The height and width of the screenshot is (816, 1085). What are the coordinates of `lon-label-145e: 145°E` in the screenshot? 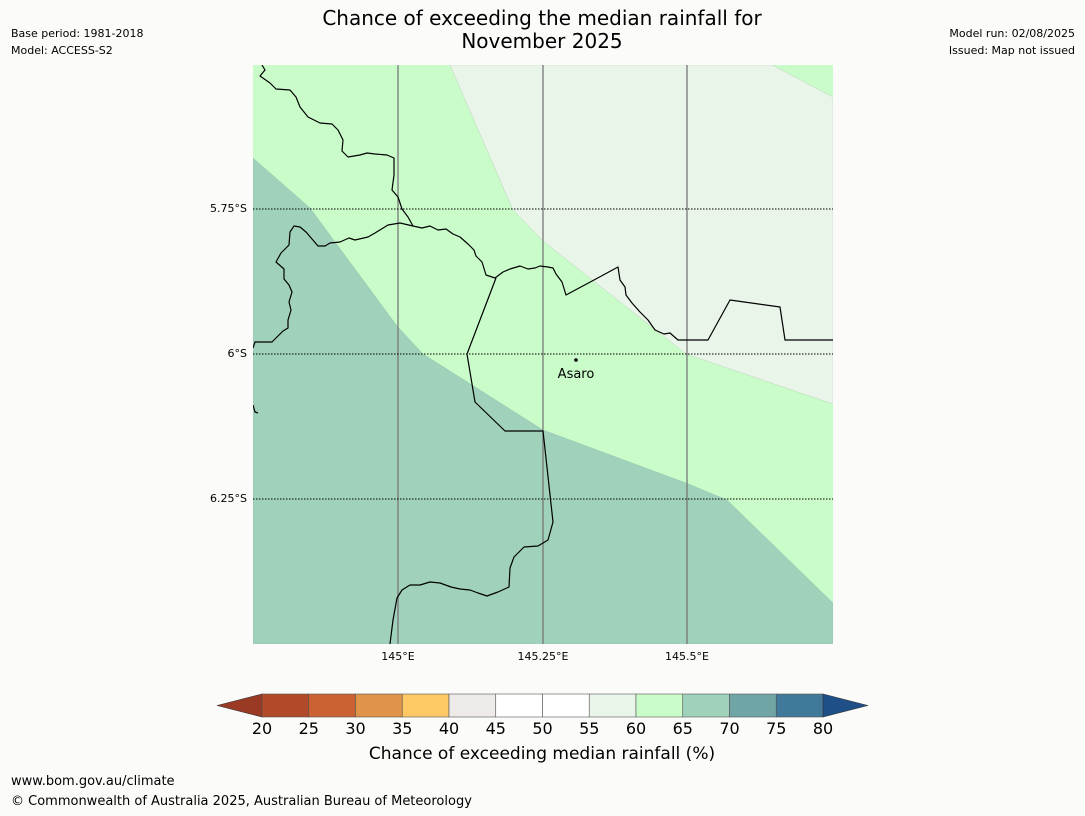 It's located at (398, 656).